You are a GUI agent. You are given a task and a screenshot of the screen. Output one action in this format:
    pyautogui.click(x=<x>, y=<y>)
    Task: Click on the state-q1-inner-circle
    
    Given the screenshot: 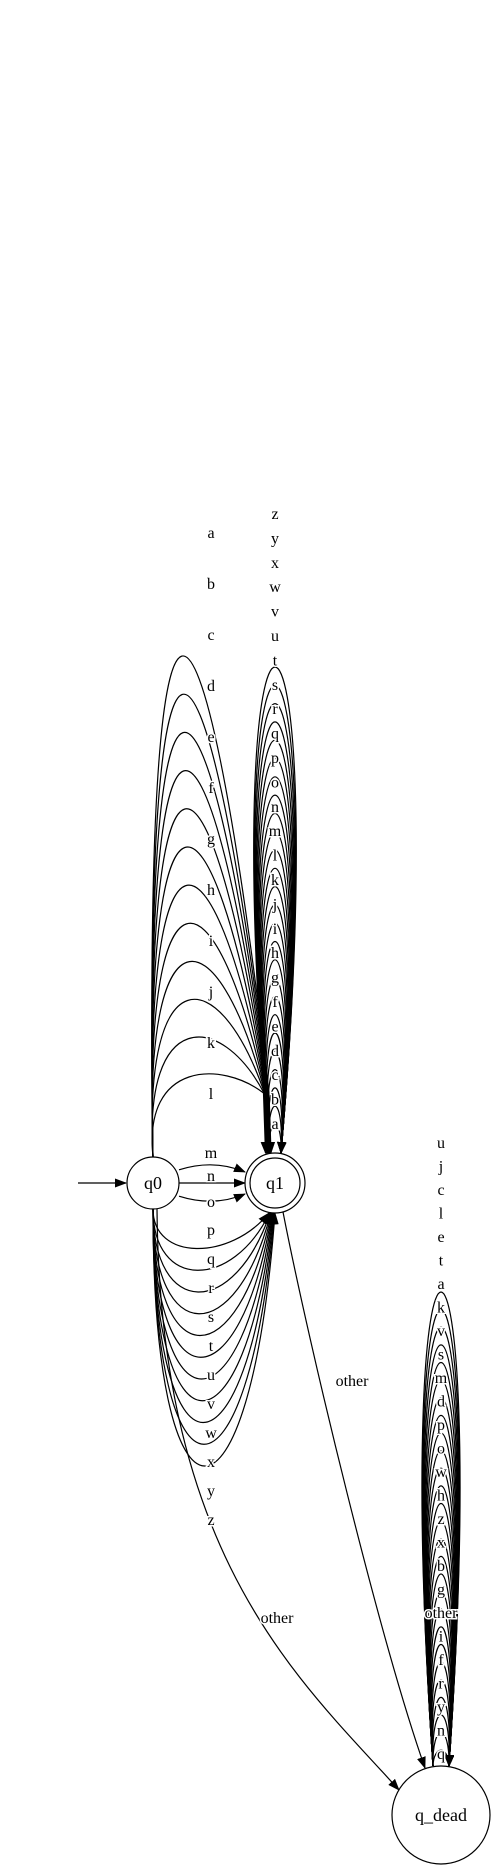 What is the action you would take?
    pyautogui.click(x=275, y=1183)
    